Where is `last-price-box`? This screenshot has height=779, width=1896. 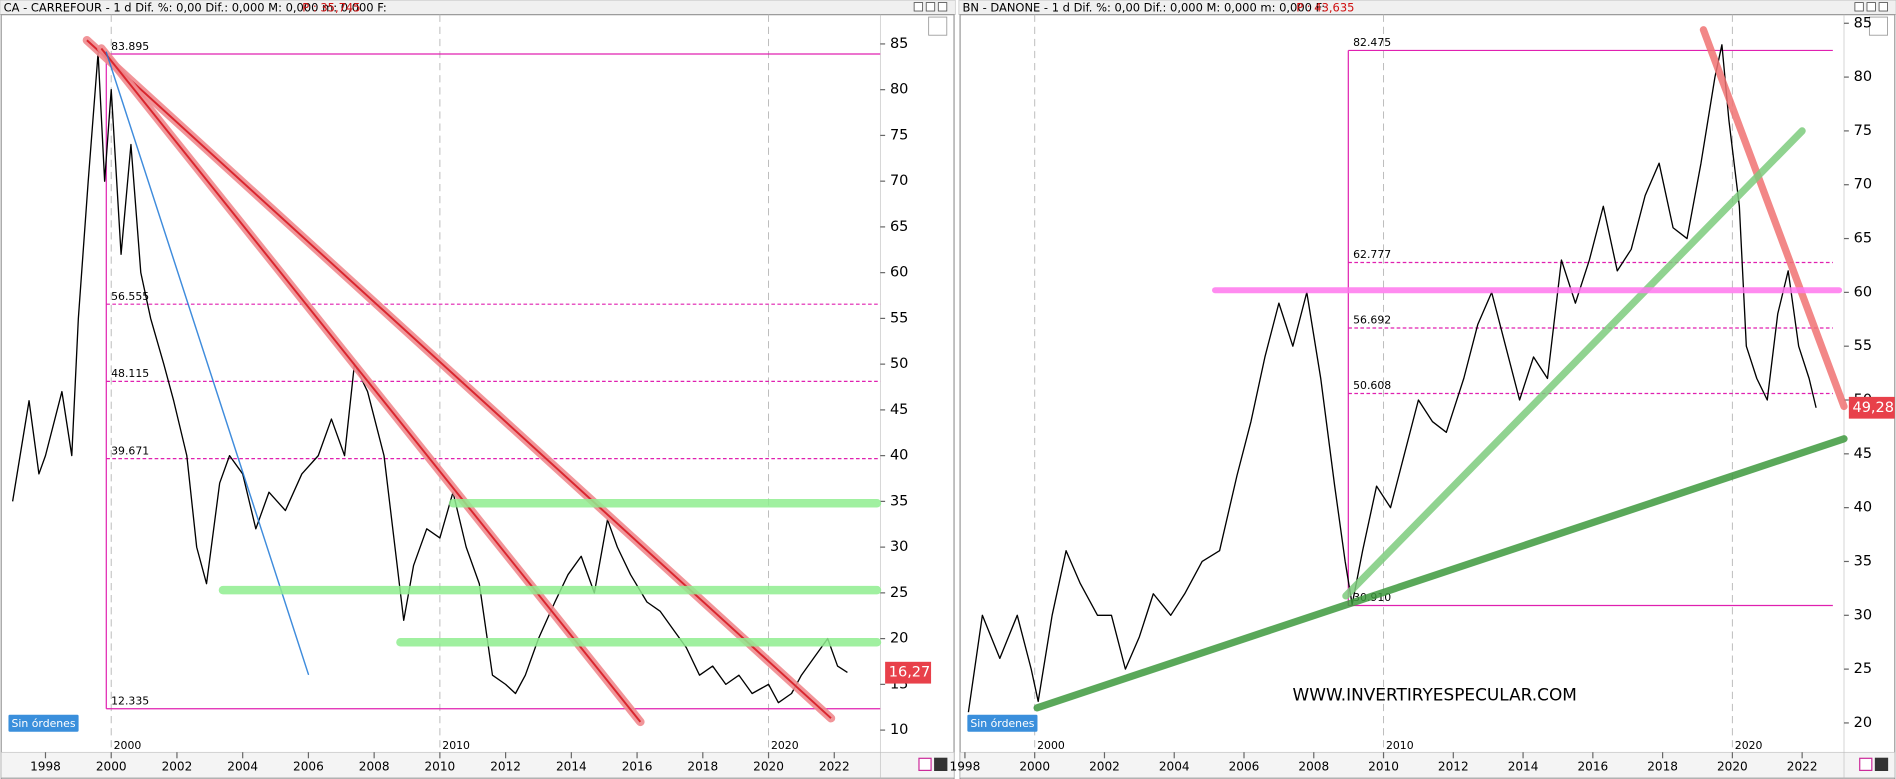 last-price-box is located at coordinates (908, 672).